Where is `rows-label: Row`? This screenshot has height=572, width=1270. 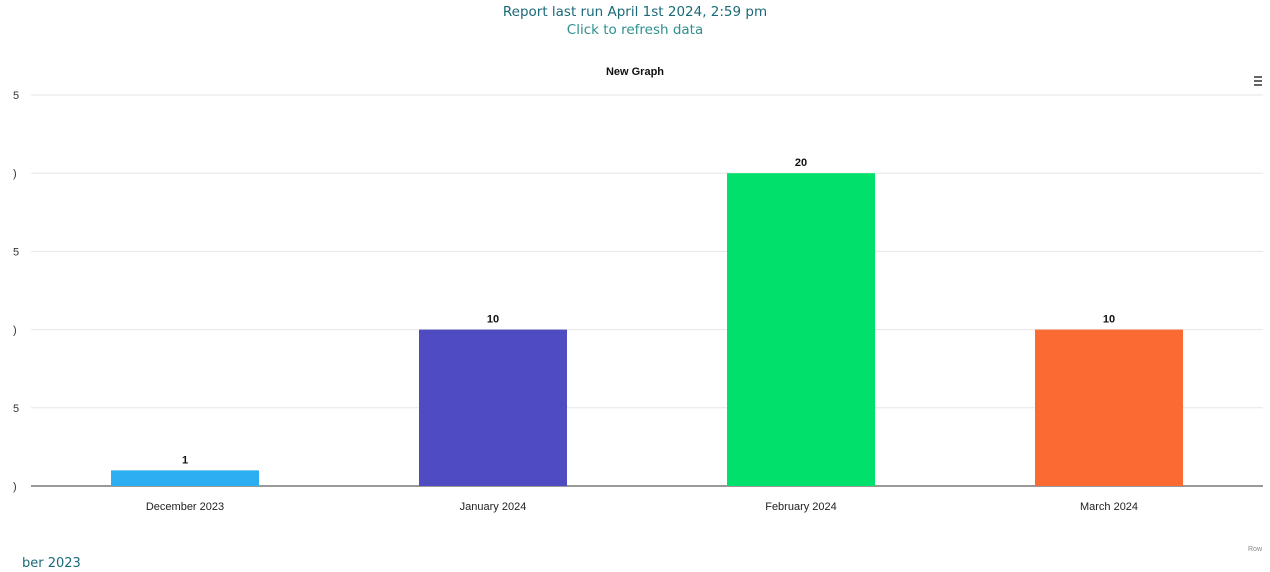
rows-label: Row is located at coordinates (1255, 549).